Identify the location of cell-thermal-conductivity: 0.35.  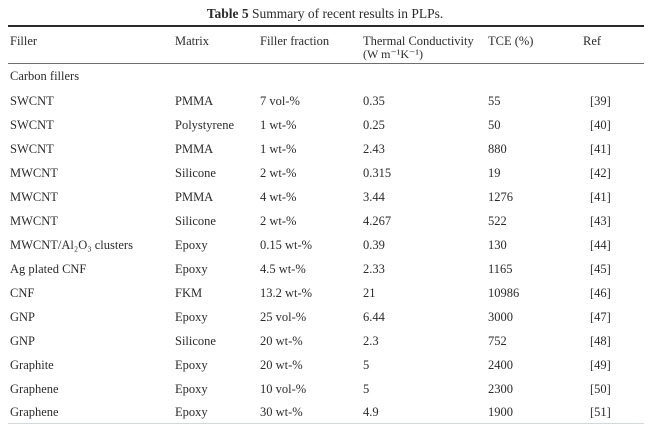
(374, 100).